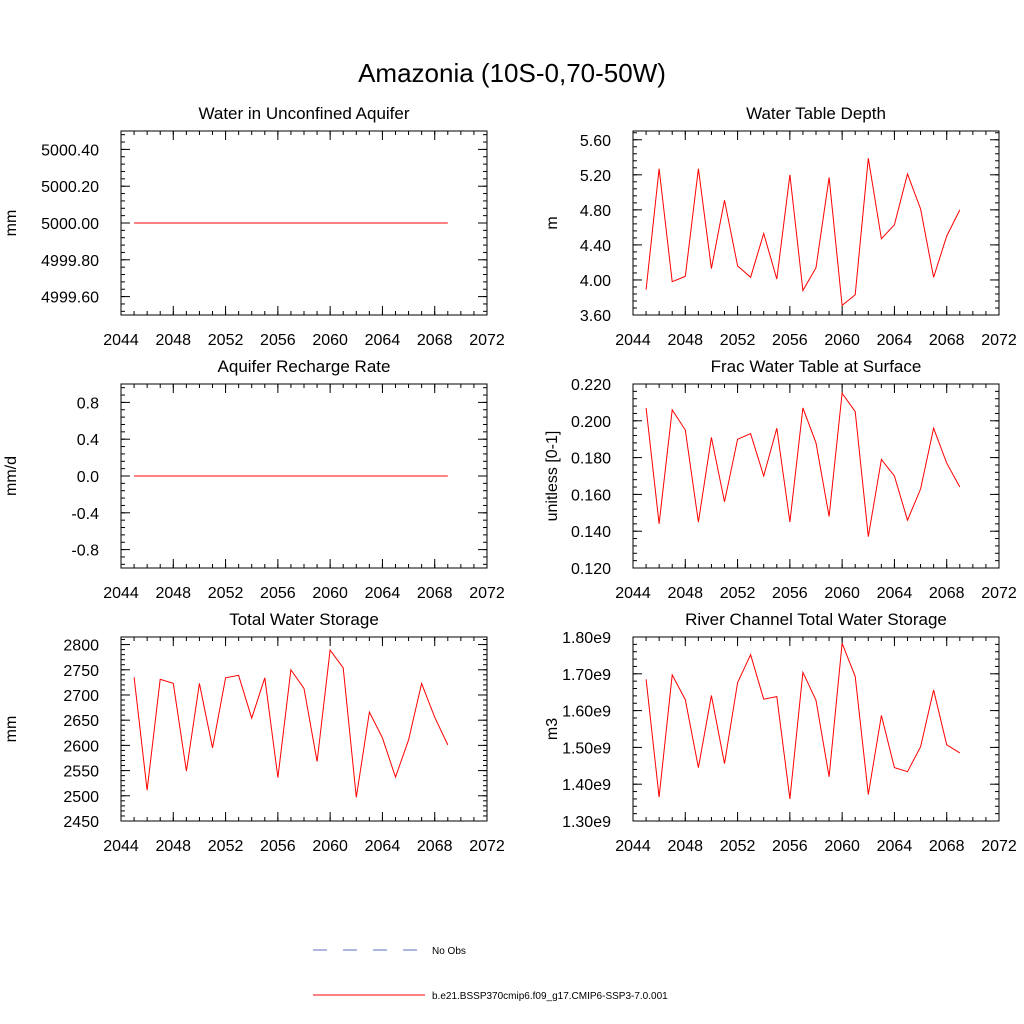  Describe the element at coordinates (81, 772) in the screenshot. I see `y-tick-label: 2550` at that location.